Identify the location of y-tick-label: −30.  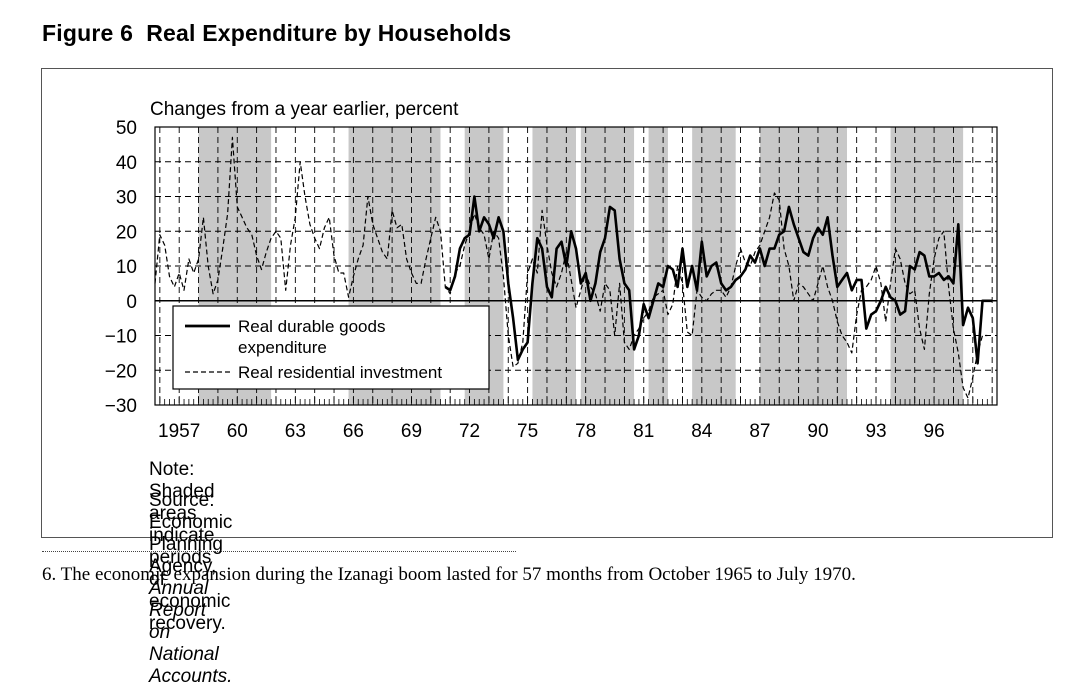
(121, 406).